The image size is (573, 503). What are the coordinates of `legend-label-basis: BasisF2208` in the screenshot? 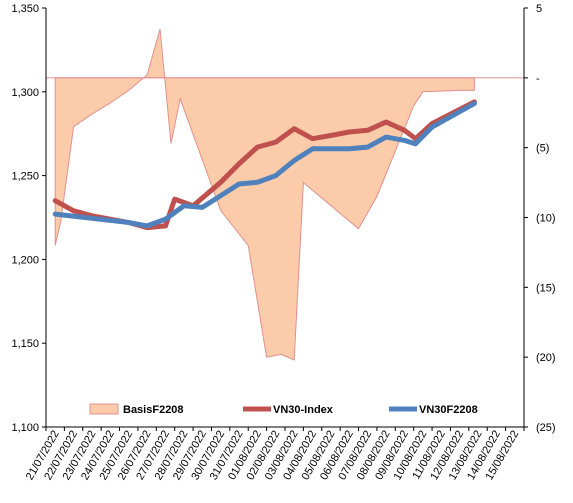 It's located at (153, 410).